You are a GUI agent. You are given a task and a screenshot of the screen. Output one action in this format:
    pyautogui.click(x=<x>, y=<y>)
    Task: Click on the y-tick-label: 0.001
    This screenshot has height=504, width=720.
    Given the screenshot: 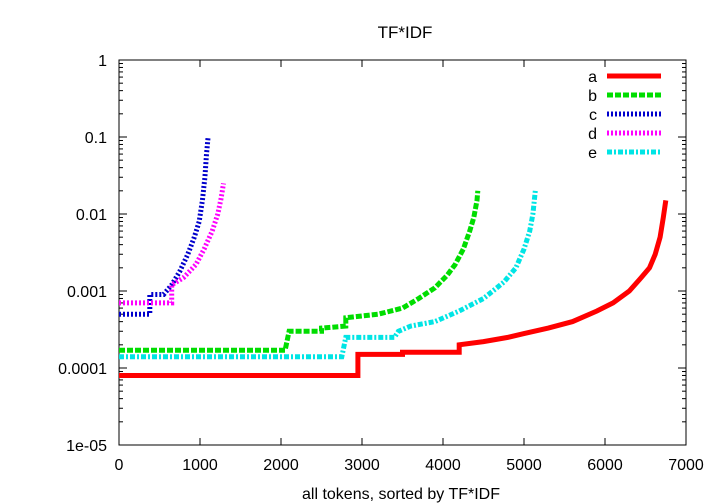 What is the action you would take?
    pyautogui.click(x=87, y=292)
    